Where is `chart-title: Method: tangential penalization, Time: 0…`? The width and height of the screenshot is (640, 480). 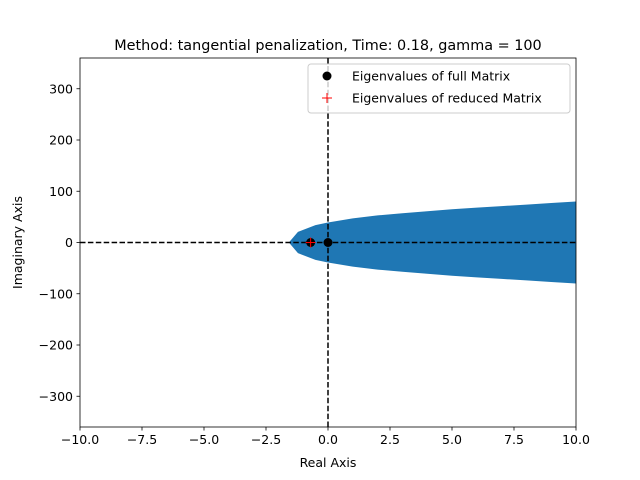 chart-title: Method: tangential penalization, Time: 0… is located at coordinates (327, 46).